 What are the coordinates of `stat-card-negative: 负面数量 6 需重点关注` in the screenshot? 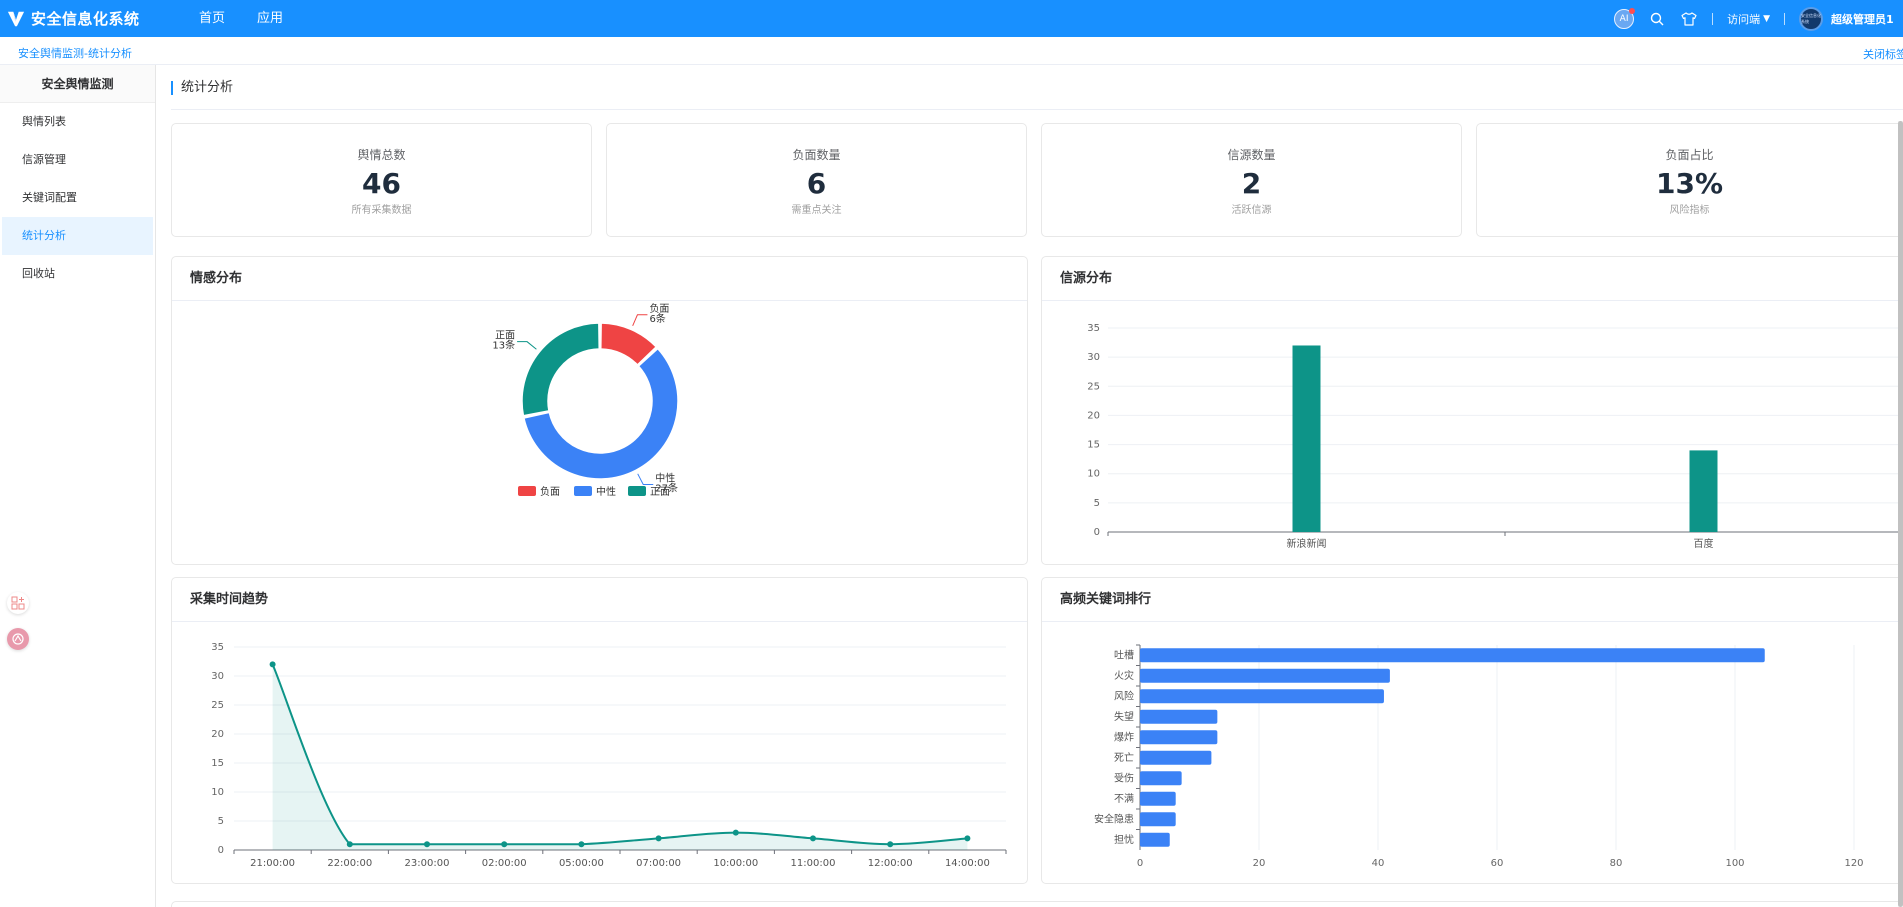 It's located at (816, 180).